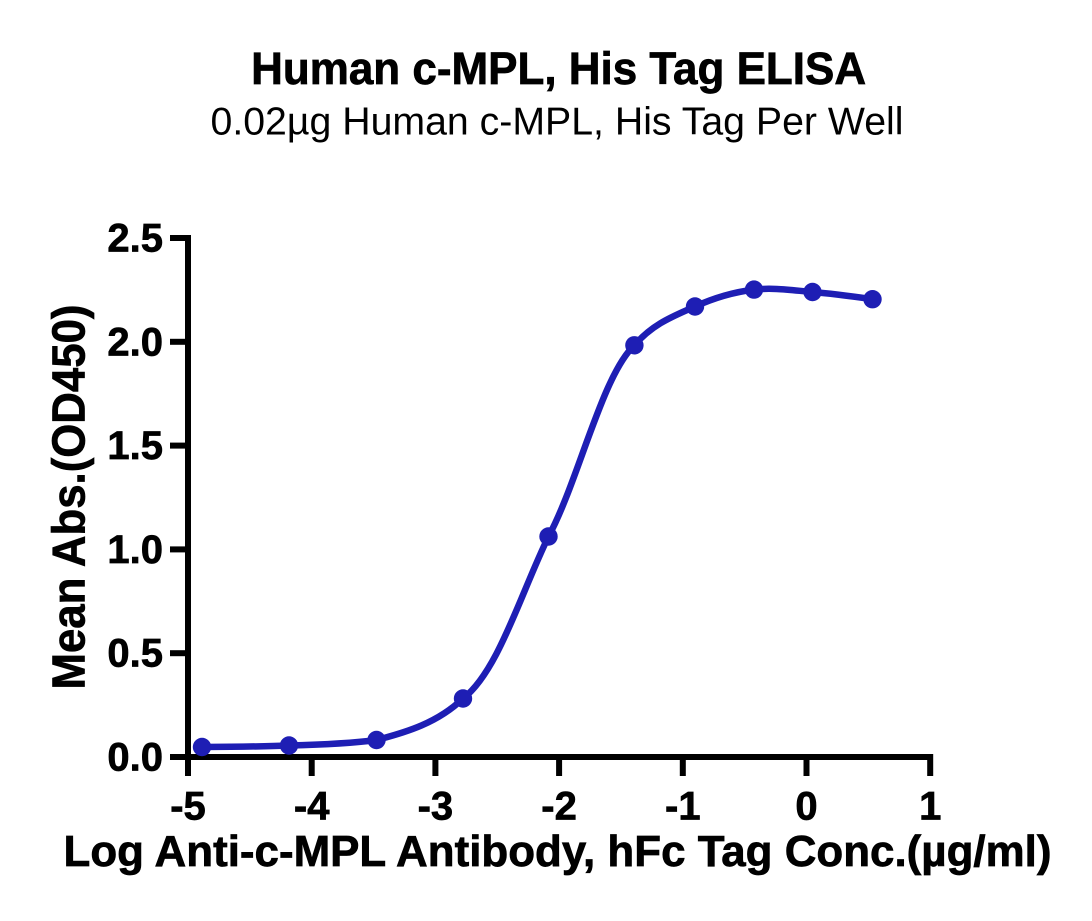 This screenshot has width=1092, height=921. I want to click on svg-text: -4, so click(312, 806).